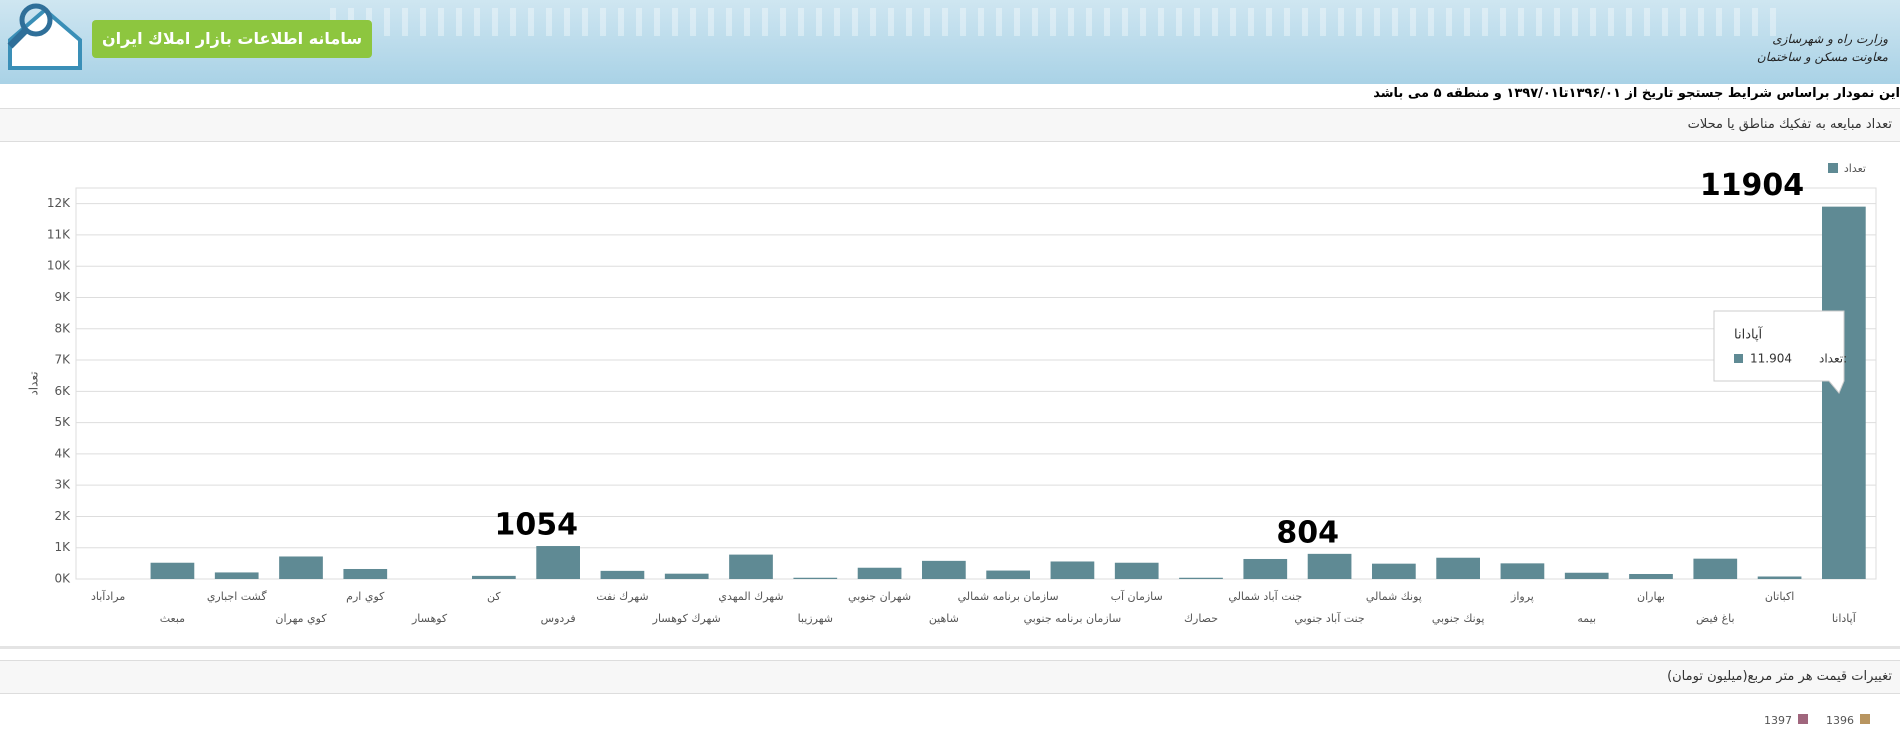 The image size is (1900, 737). I want to click on x-tick-label: اكباتان, so click(1779, 596).